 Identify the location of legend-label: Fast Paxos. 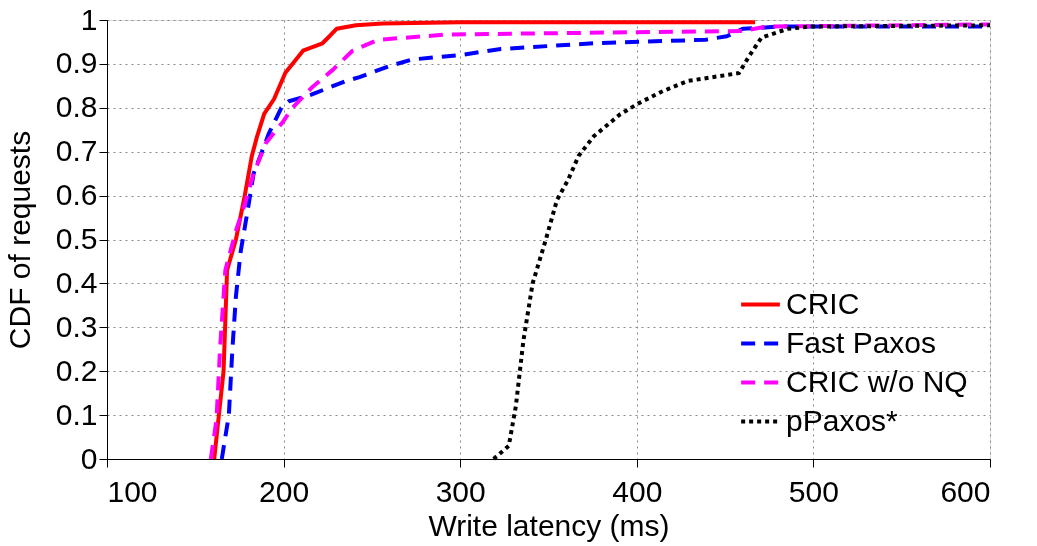
(861, 342).